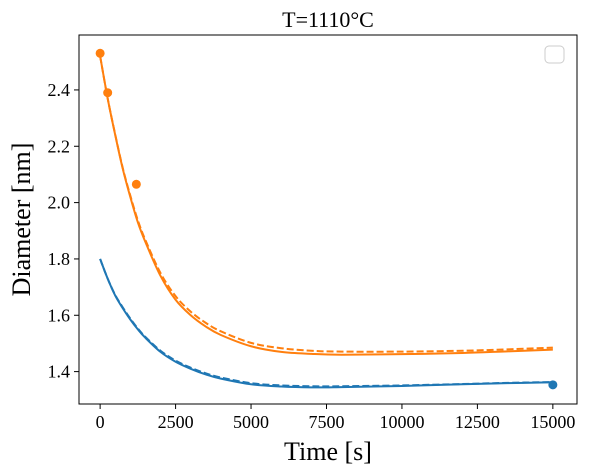 Image resolution: width=589 pixels, height=474 pixels. Describe the element at coordinates (59, 259) in the screenshot. I see `y-tick-label: 1.8` at that location.